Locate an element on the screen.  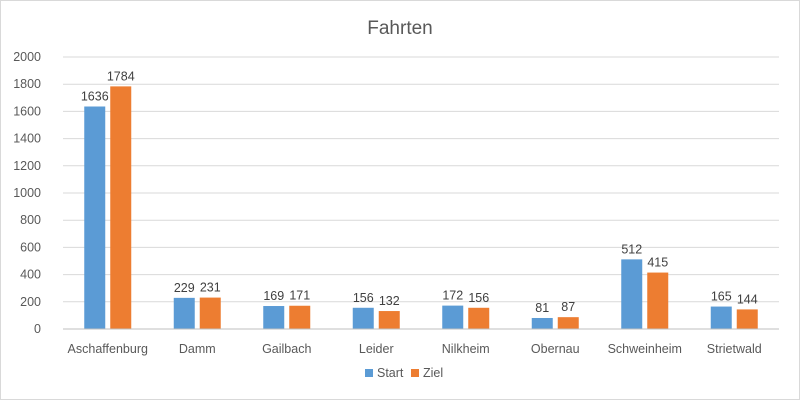
data-label: 169 is located at coordinates (273, 296).